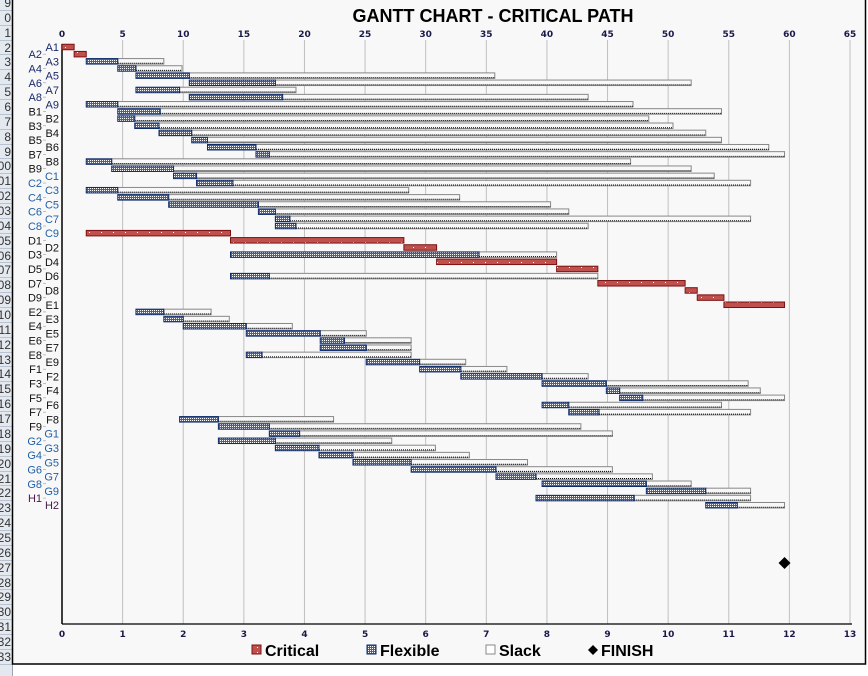 The width and height of the screenshot is (868, 676). What do you see at coordinates (52, 406) in the screenshot?
I see `task-label: F6` at bounding box center [52, 406].